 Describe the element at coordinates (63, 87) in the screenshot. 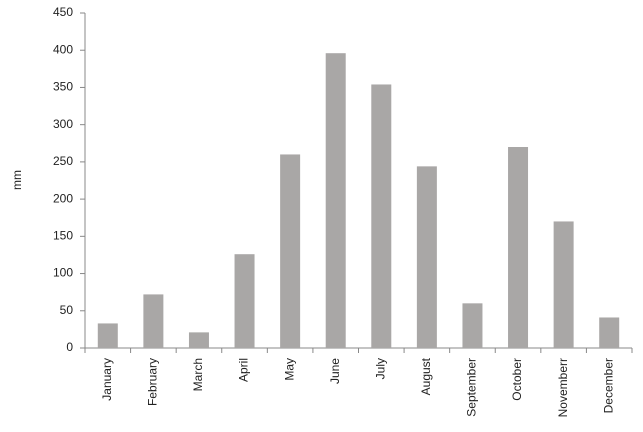

I see `y-tick-label: 350` at that location.